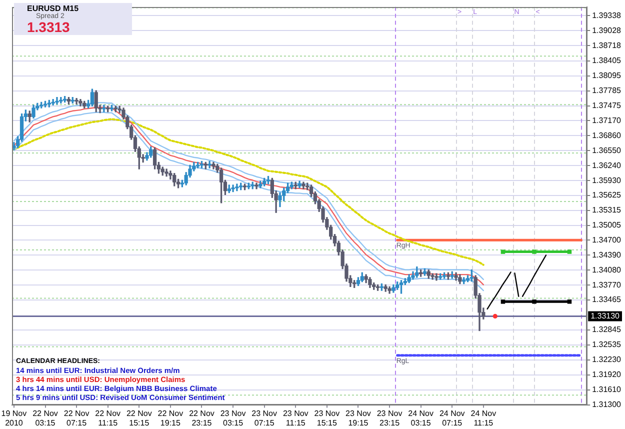  I want to click on y-tick-label: 1.37170, so click(607, 120).